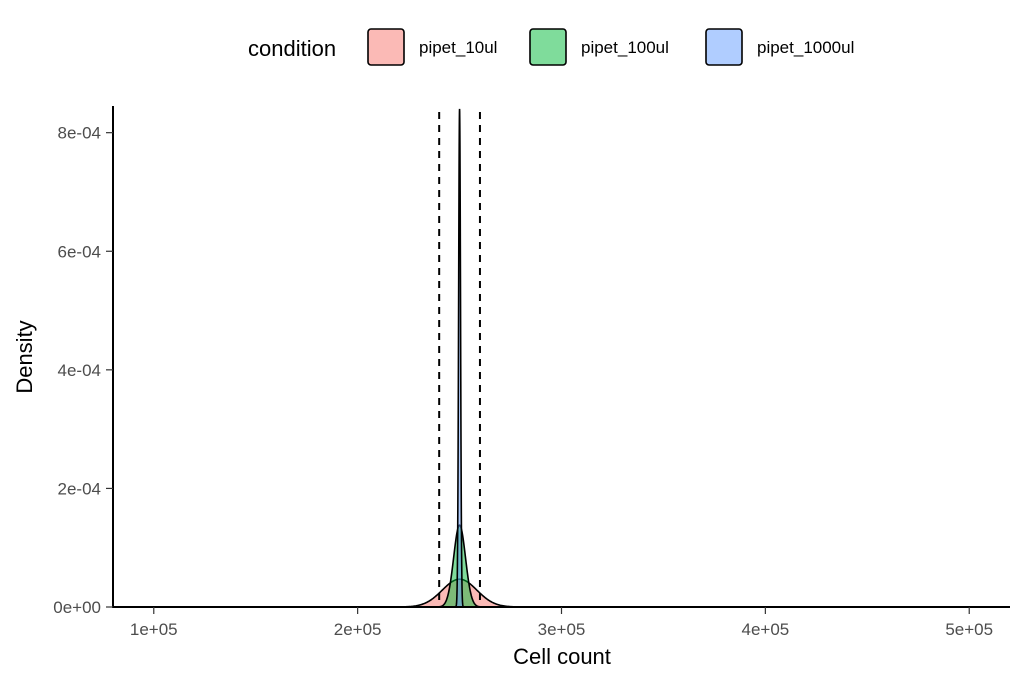 The height and width of the screenshot is (683, 1024). What do you see at coordinates (765, 629) in the screenshot?
I see `x-tick-label: 4e+05` at bounding box center [765, 629].